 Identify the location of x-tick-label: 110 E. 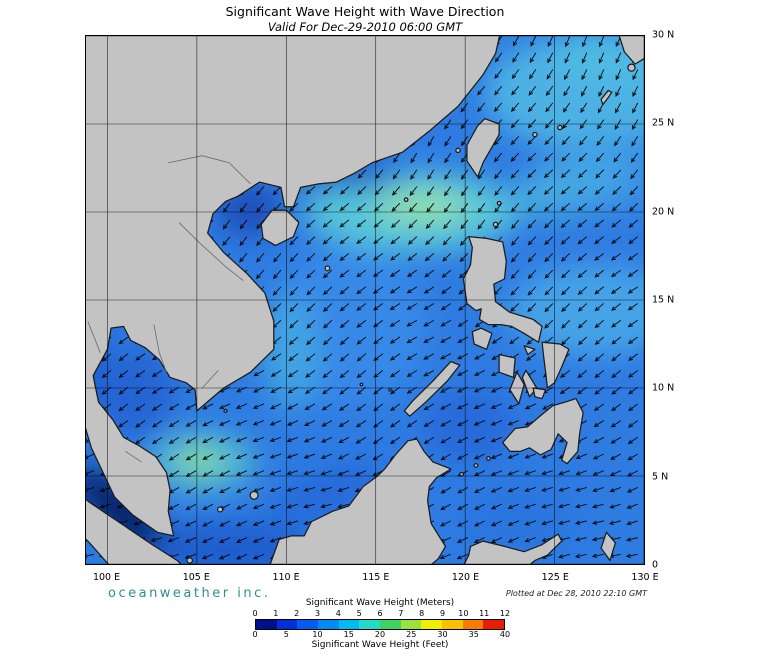
(286, 577).